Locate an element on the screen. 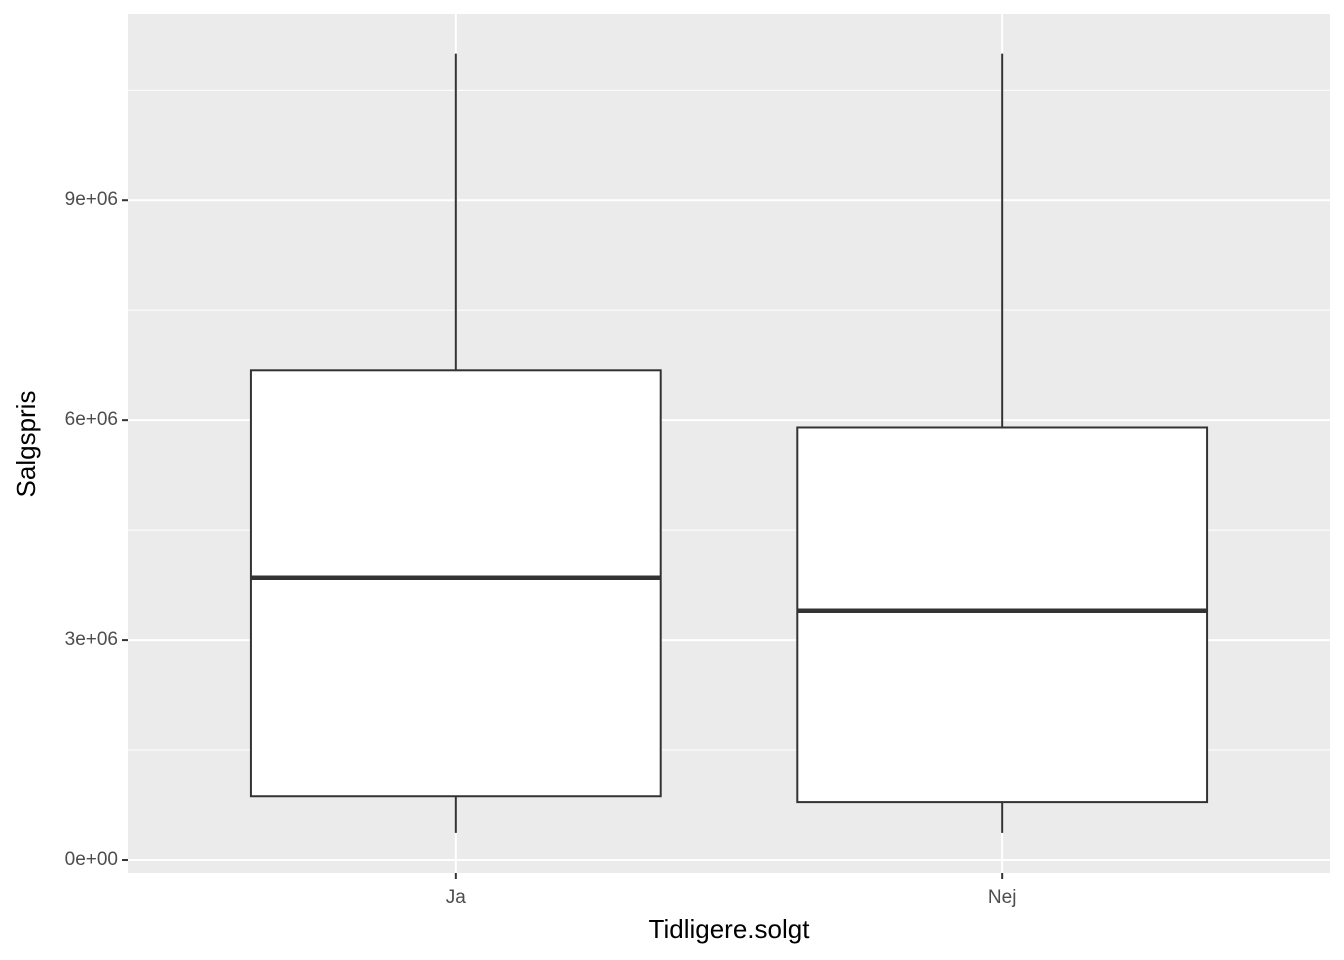 Image resolution: width=1344 pixels, height=960 pixels. y-axis-title: Salgspris is located at coordinates (26, 444).